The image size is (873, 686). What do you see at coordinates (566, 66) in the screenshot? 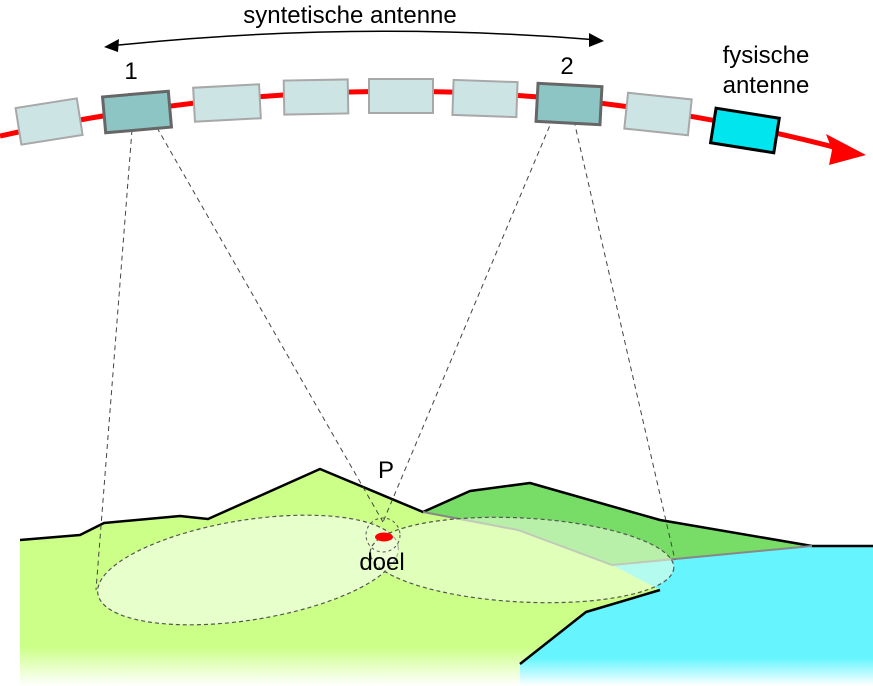
I see `position-2-label: 2` at bounding box center [566, 66].